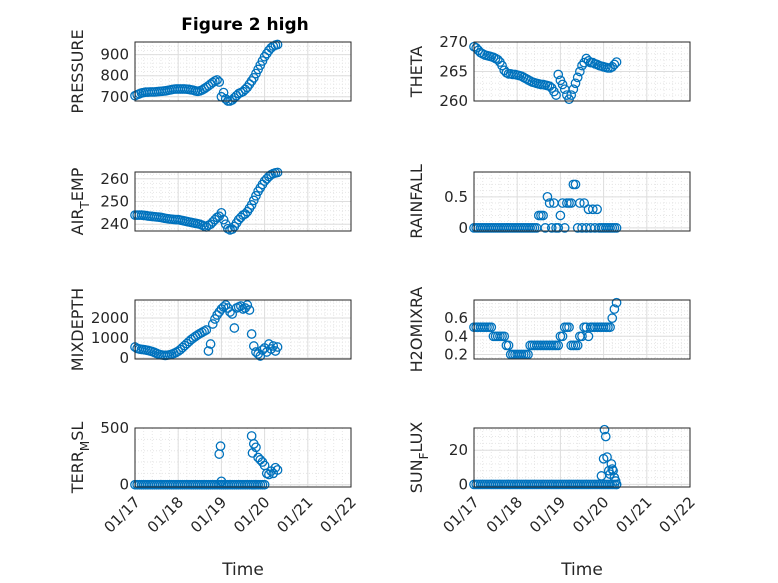 Image resolution: width=778 pixels, height=583 pixels. I want to click on x-axis-label: Time, so click(242, 570).